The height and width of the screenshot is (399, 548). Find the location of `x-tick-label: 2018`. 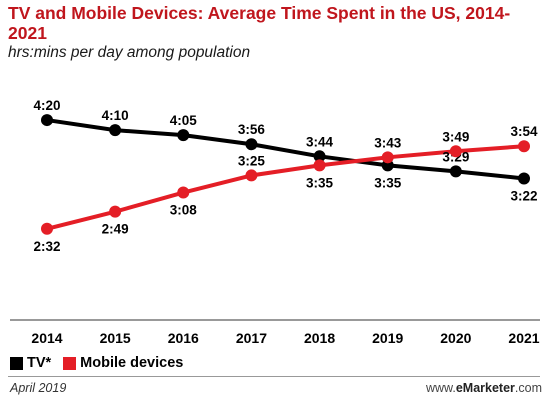

x-tick-label: 2018 is located at coordinates (319, 338).